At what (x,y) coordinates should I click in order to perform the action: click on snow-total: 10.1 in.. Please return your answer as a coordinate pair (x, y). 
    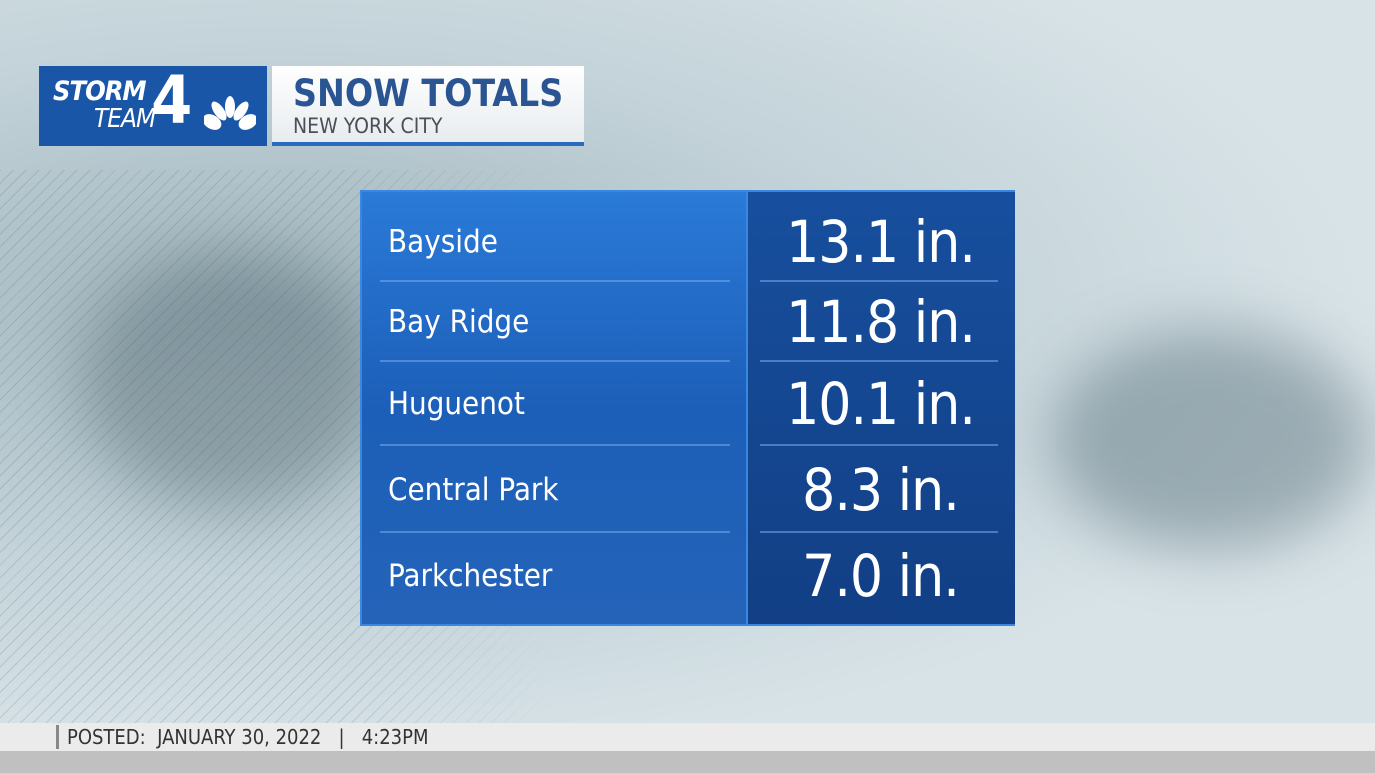
    Looking at the image, I should click on (881, 404).